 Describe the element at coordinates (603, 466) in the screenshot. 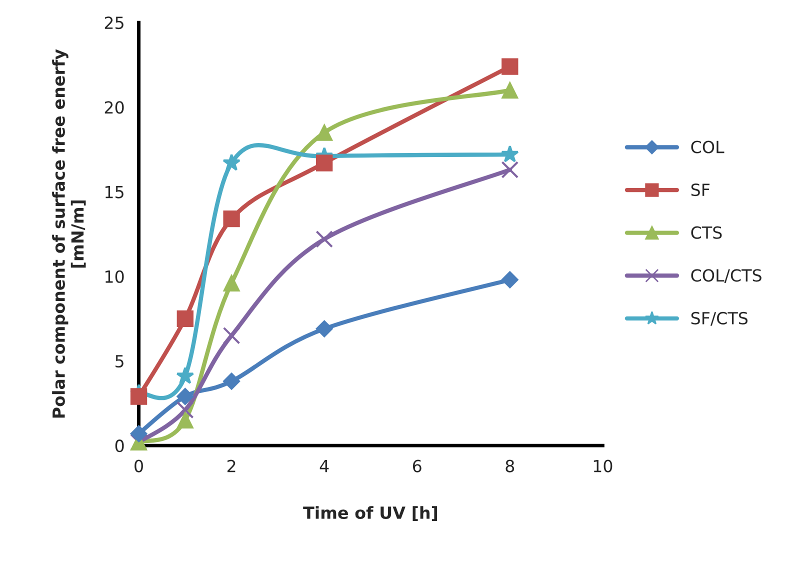

I see `x-tick-label: 10` at that location.